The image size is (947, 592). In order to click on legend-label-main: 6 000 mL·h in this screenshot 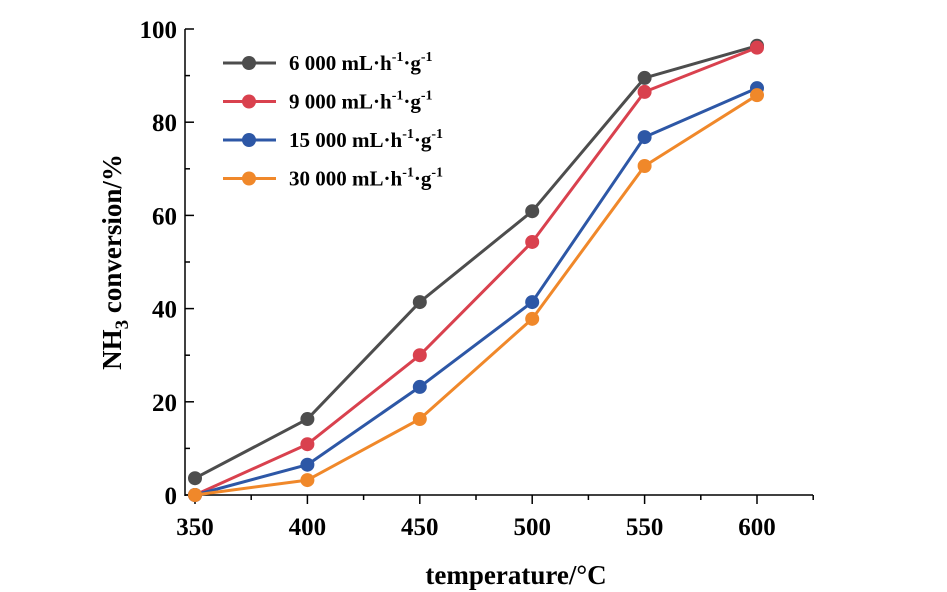, I will do `click(340, 63)`.